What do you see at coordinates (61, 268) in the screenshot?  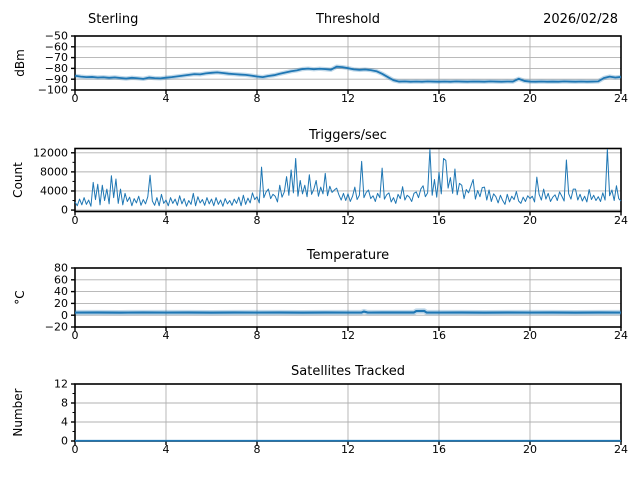 I see `y-tick-label: 80` at bounding box center [61, 268].